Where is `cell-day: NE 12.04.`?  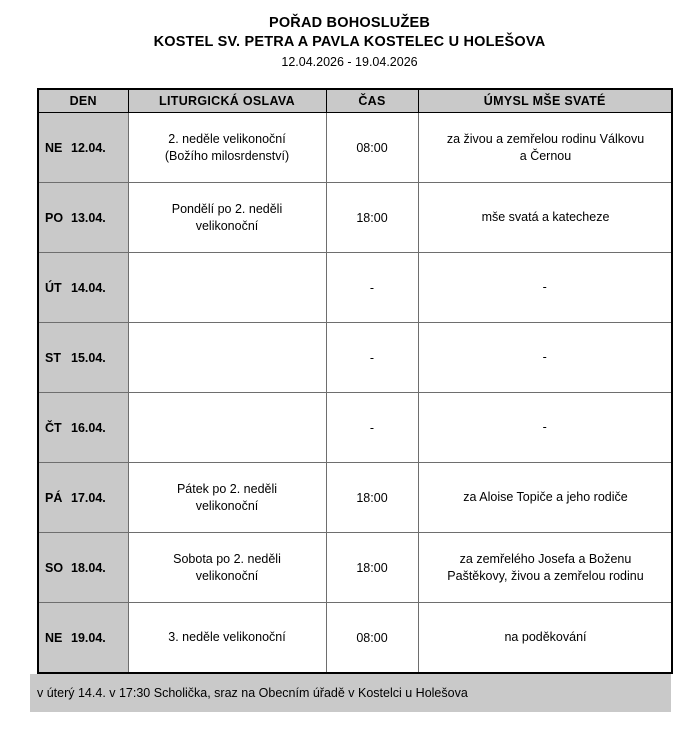 cell-day: NE 12.04. is located at coordinates (83, 147).